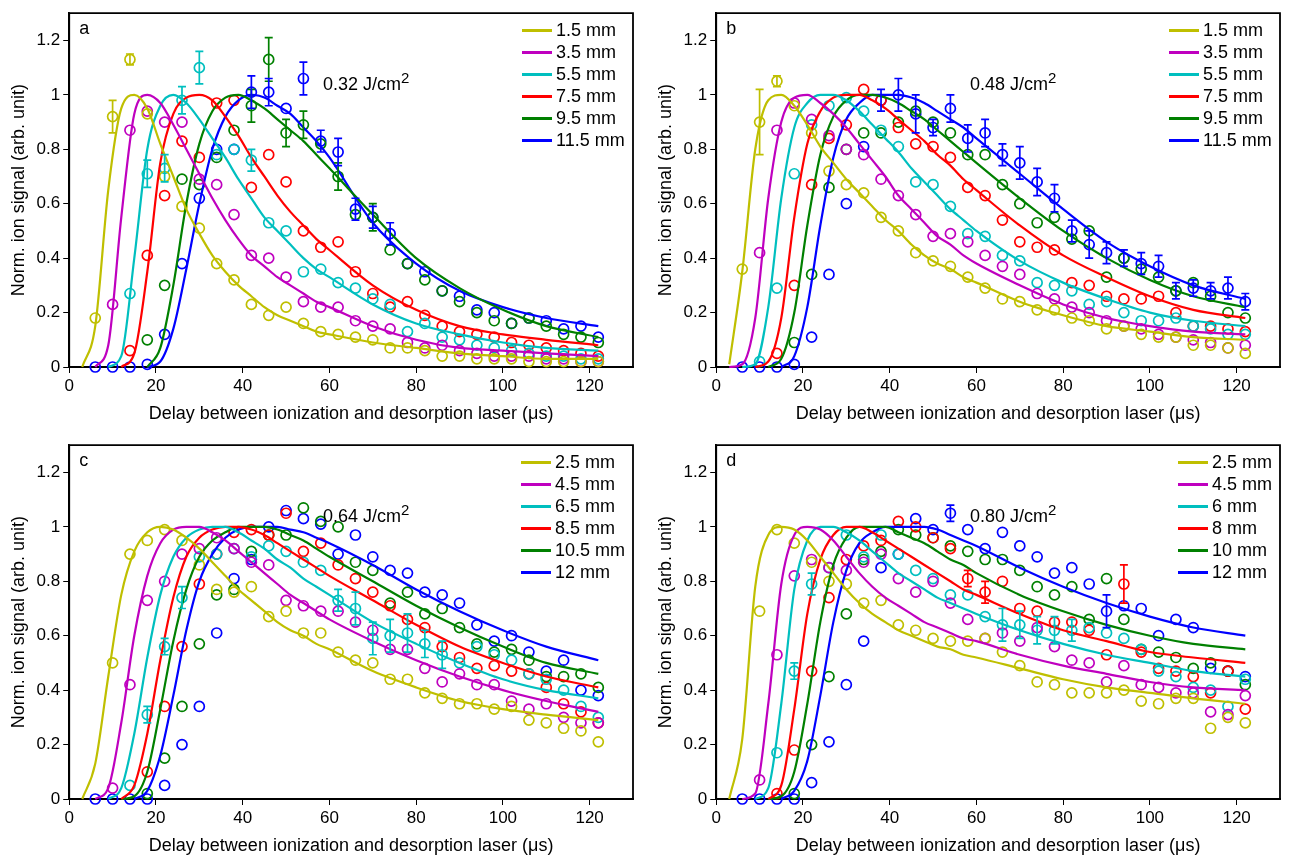 This screenshot has height=863, width=1294. What do you see at coordinates (84, 28) in the screenshot?
I see `annotation: a` at bounding box center [84, 28].